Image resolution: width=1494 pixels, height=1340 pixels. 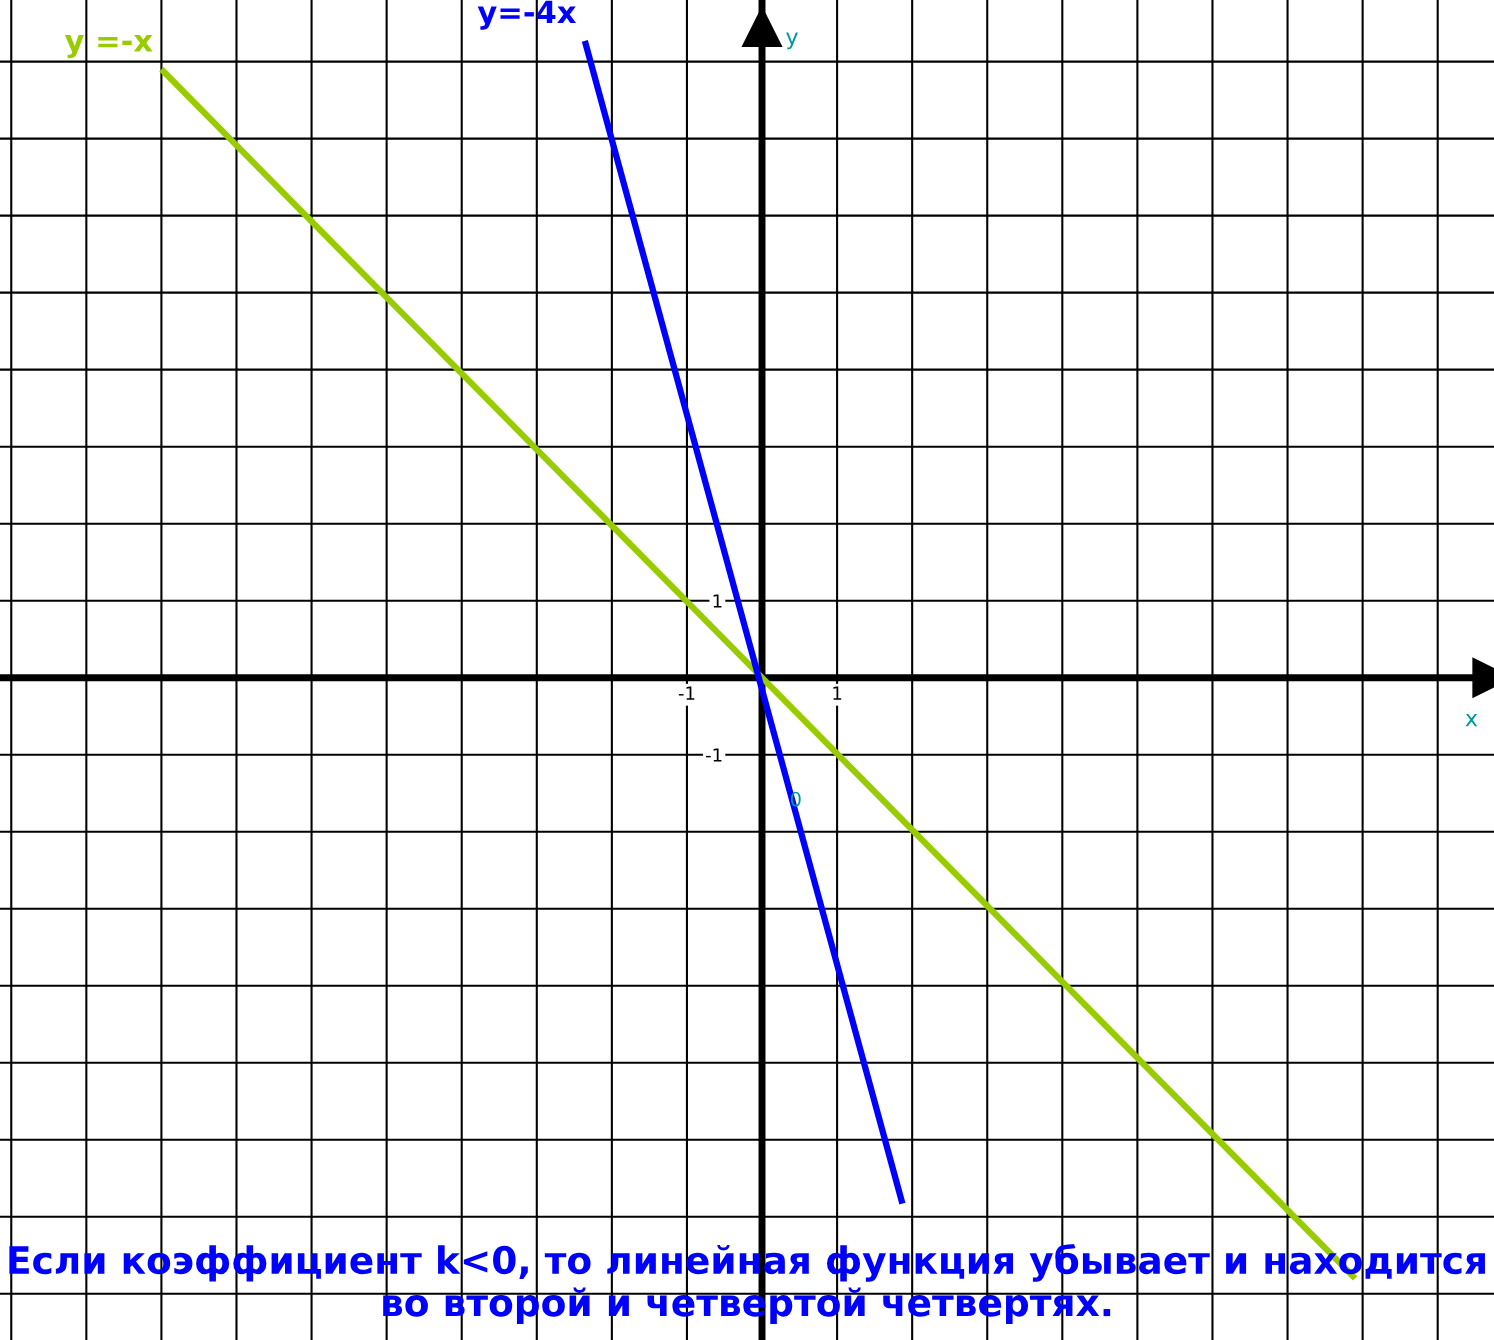 I want to click on series-label: y =-x, so click(x=108, y=46).